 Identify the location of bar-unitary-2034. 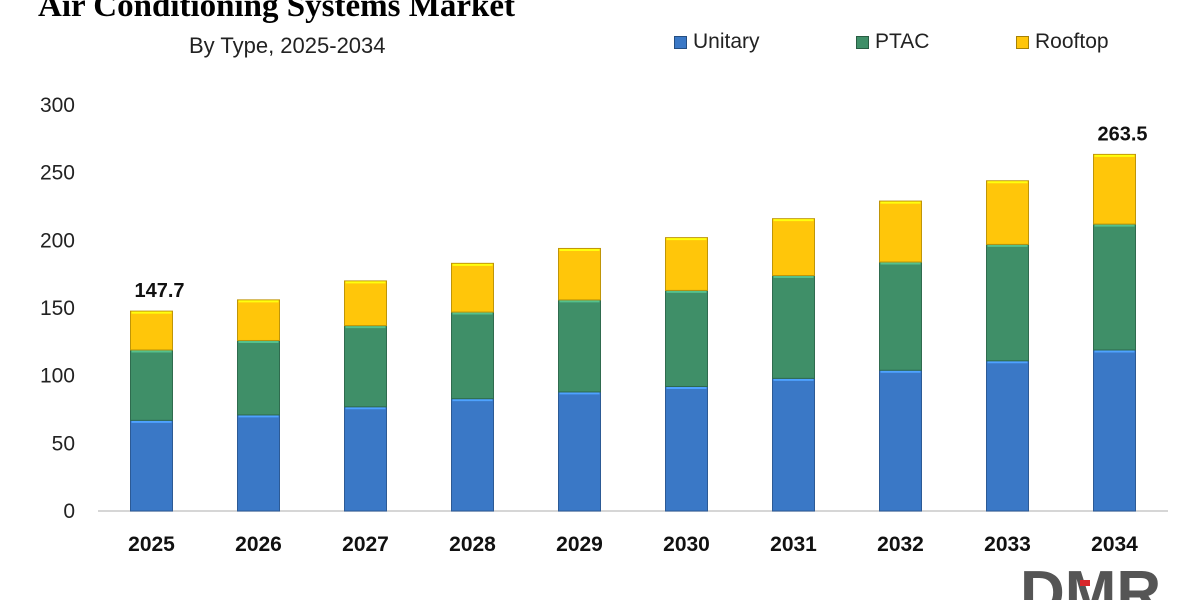
(1114, 430).